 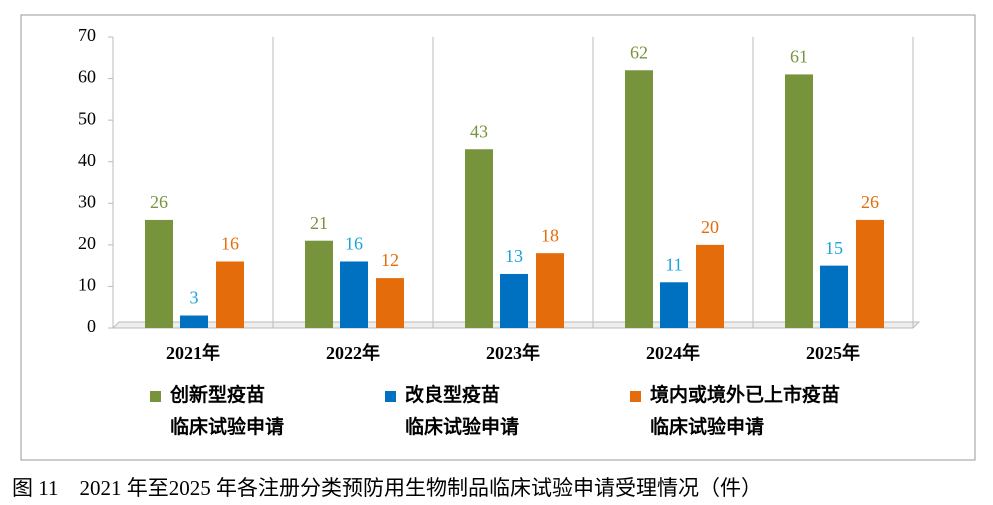 What do you see at coordinates (319, 223) in the screenshot?
I see `data-label: 21` at bounding box center [319, 223].